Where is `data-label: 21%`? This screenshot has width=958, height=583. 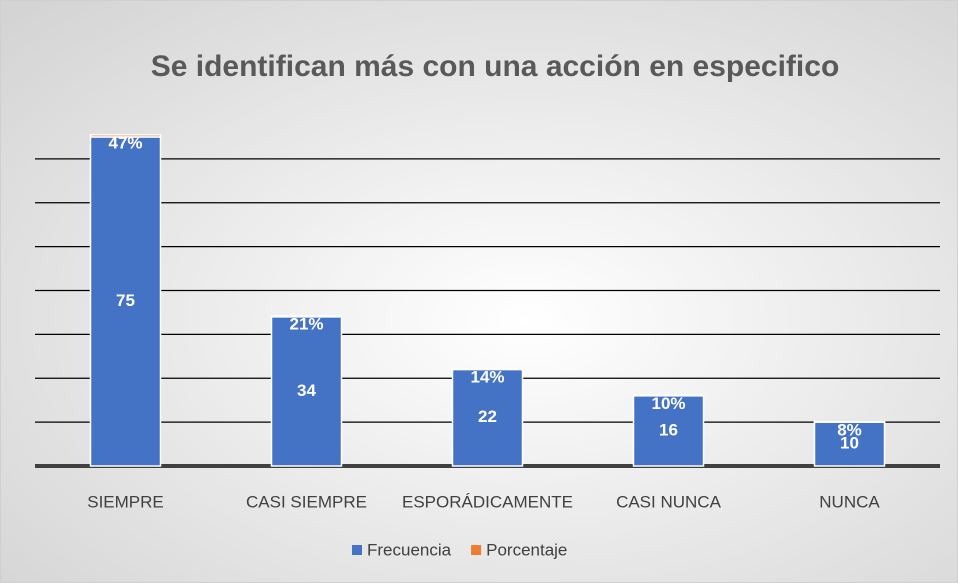 data-label: 21% is located at coordinates (306, 323).